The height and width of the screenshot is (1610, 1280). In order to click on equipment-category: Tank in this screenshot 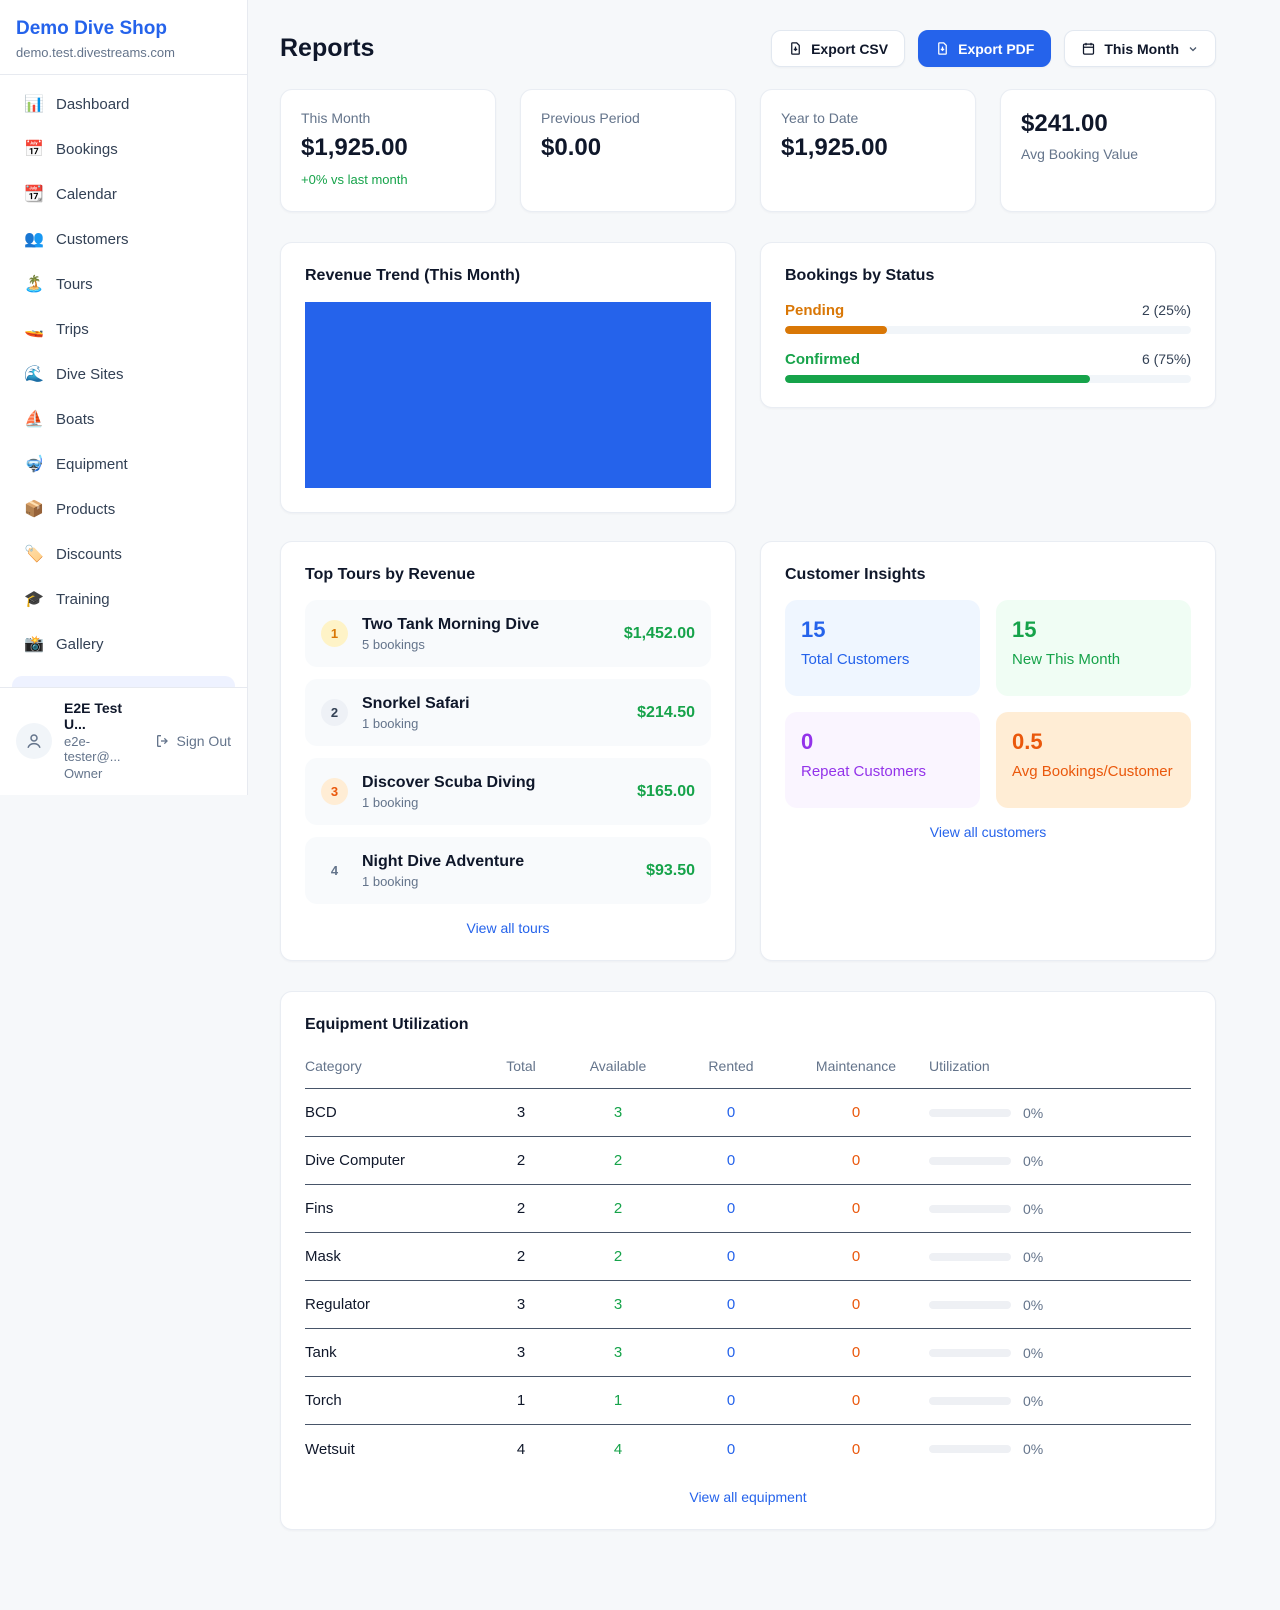, I will do `click(321, 1352)`.